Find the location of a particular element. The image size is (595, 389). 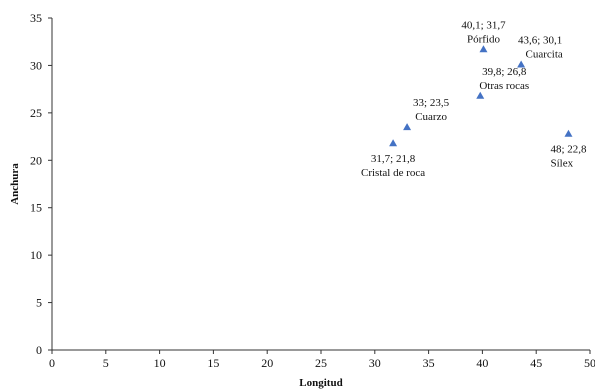

x-tick-label: 50 is located at coordinates (589, 363).